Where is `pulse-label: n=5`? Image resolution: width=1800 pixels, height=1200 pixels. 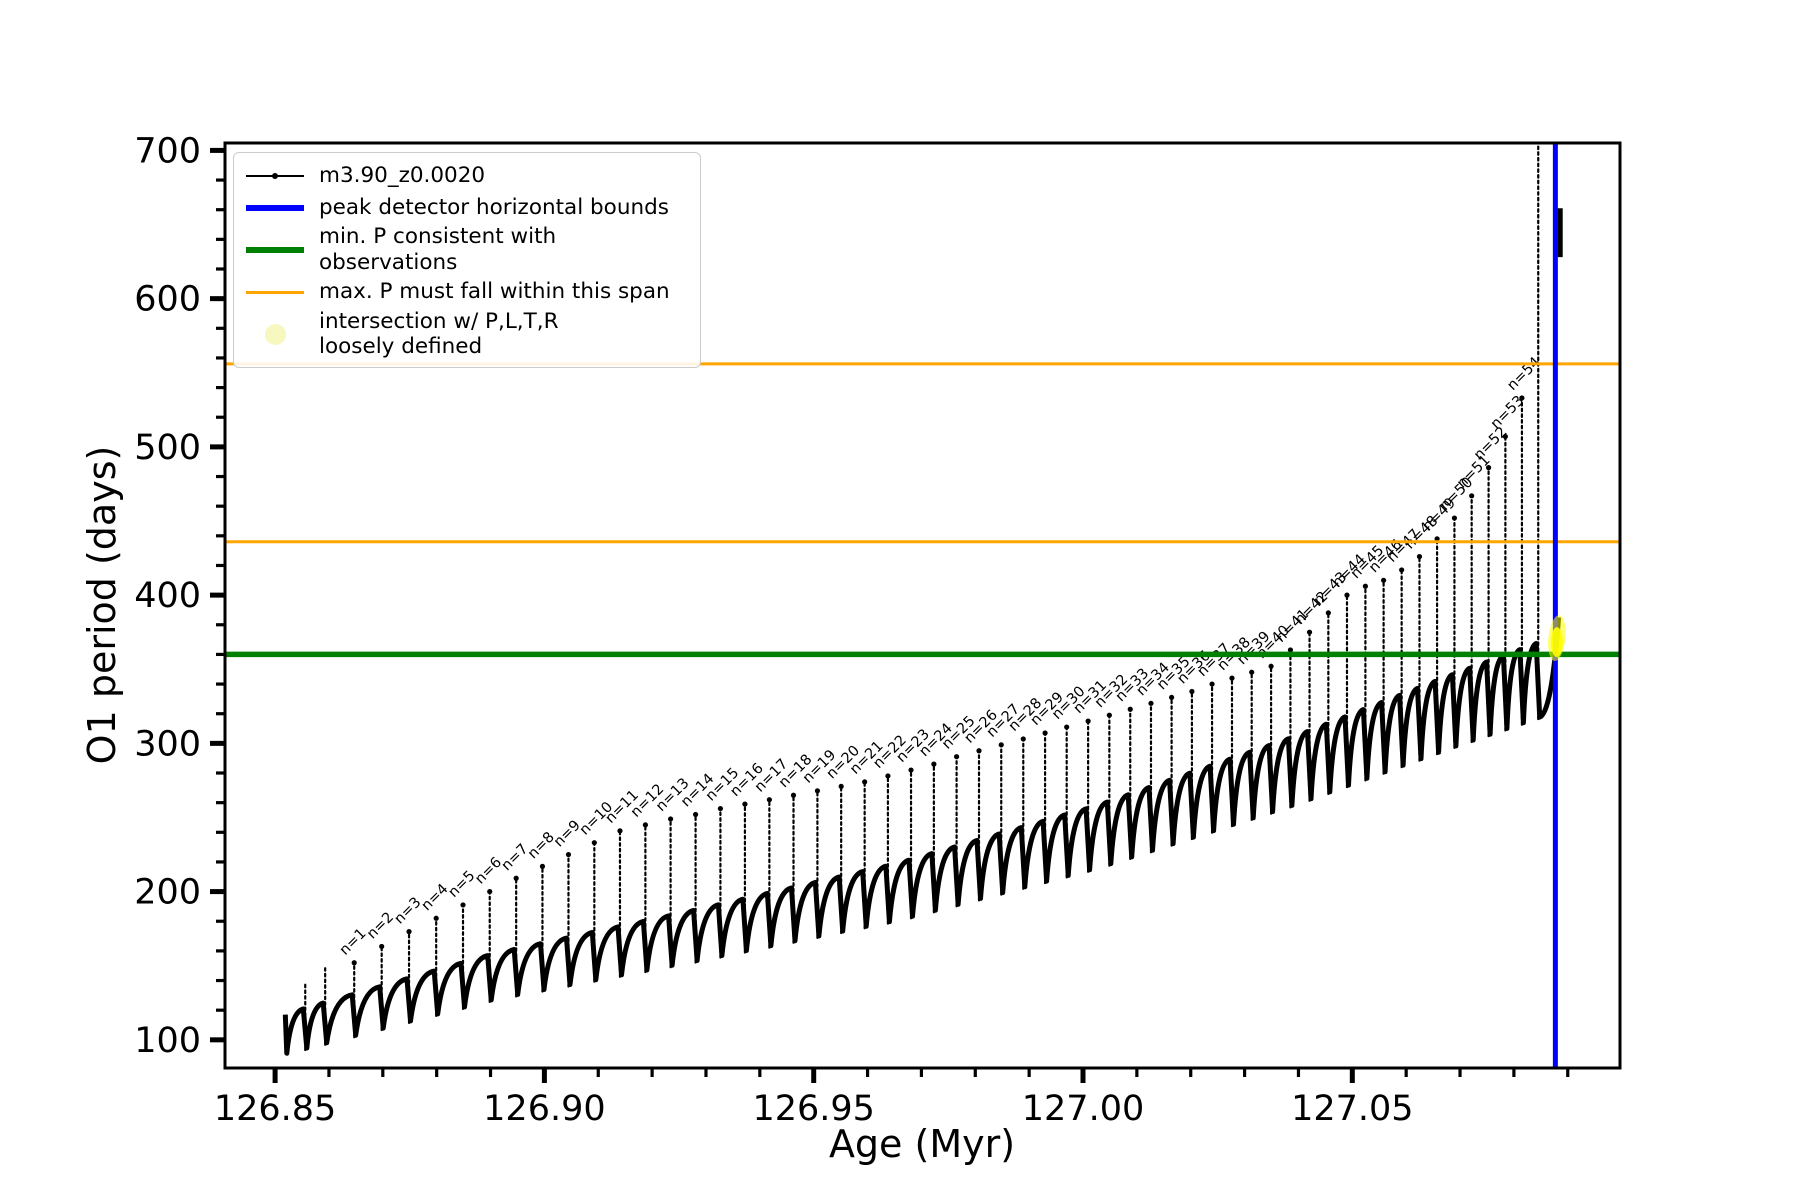
pulse-label: n=5 is located at coordinates (462, 884).